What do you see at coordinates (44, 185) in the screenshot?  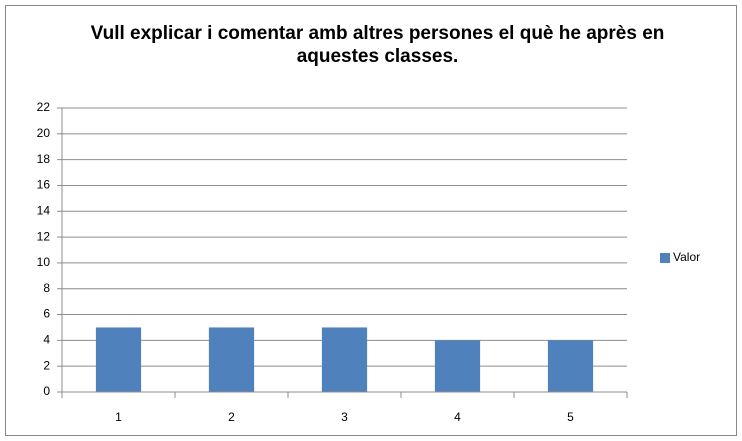 I see `y-tick-label: 16` at bounding box center [44, 185].